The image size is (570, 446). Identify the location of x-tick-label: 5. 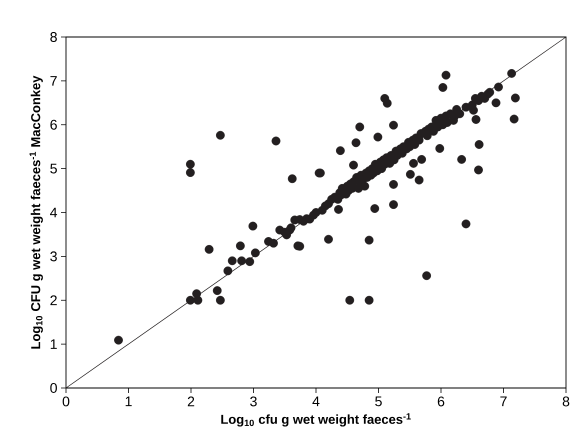
(378, 401).